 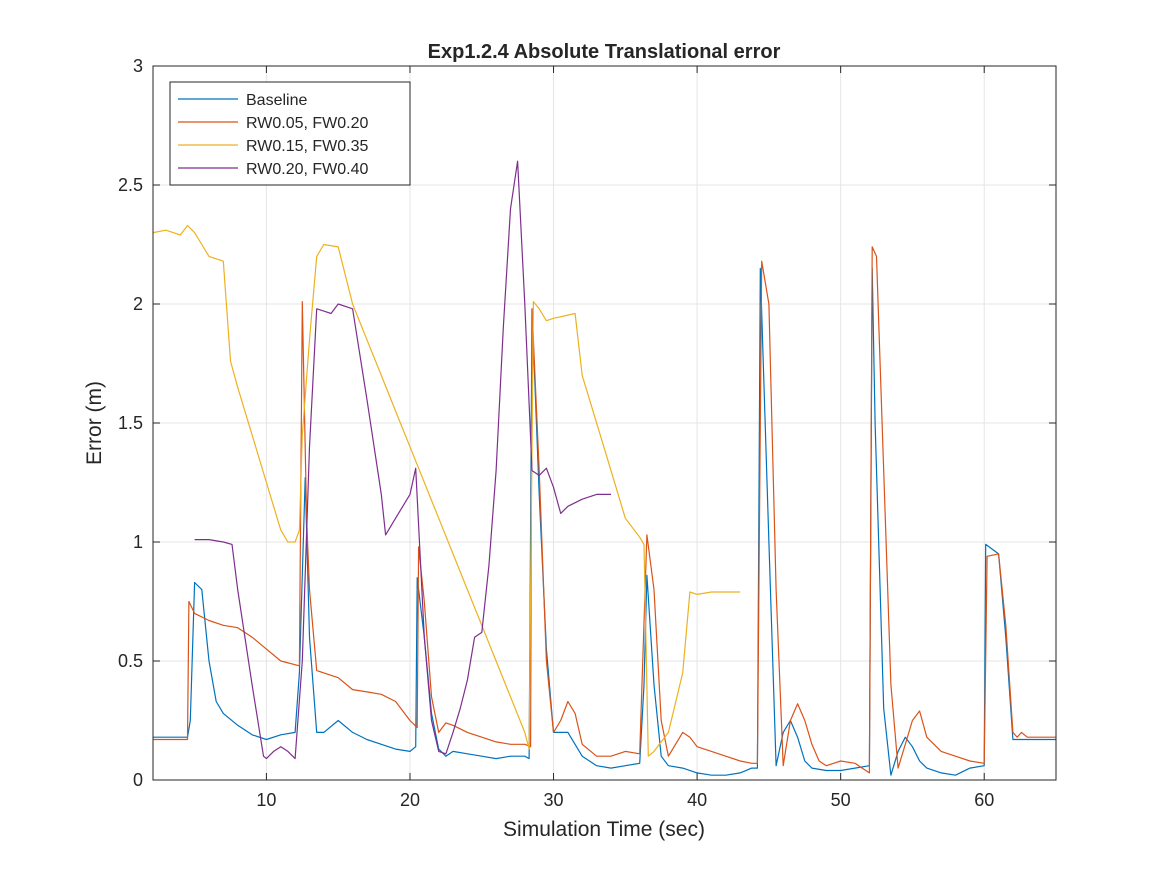 What do you see at coordinates (307, 123) in the screenshot?
I see `legend-label: RW0.05, FW0.20` at bounding box center [307, 123].